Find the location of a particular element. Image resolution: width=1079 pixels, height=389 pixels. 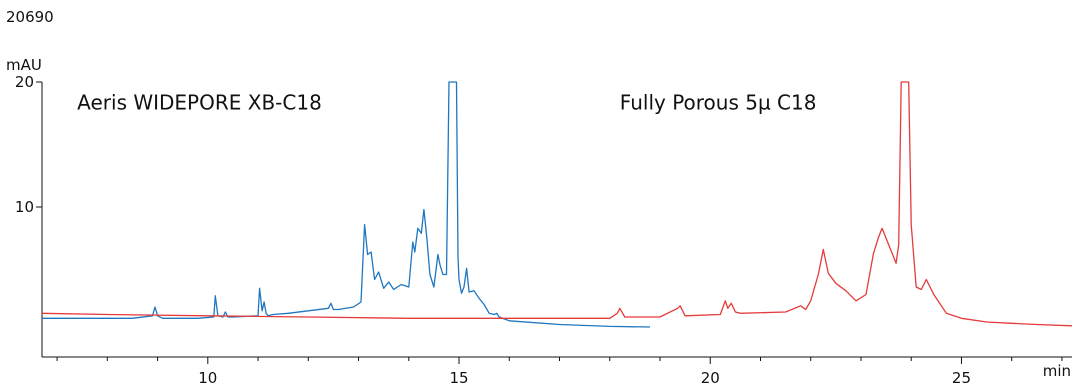

chart-annotation: Aeris WIDEPORE XB-C18 is located at coordinates (199, 103).